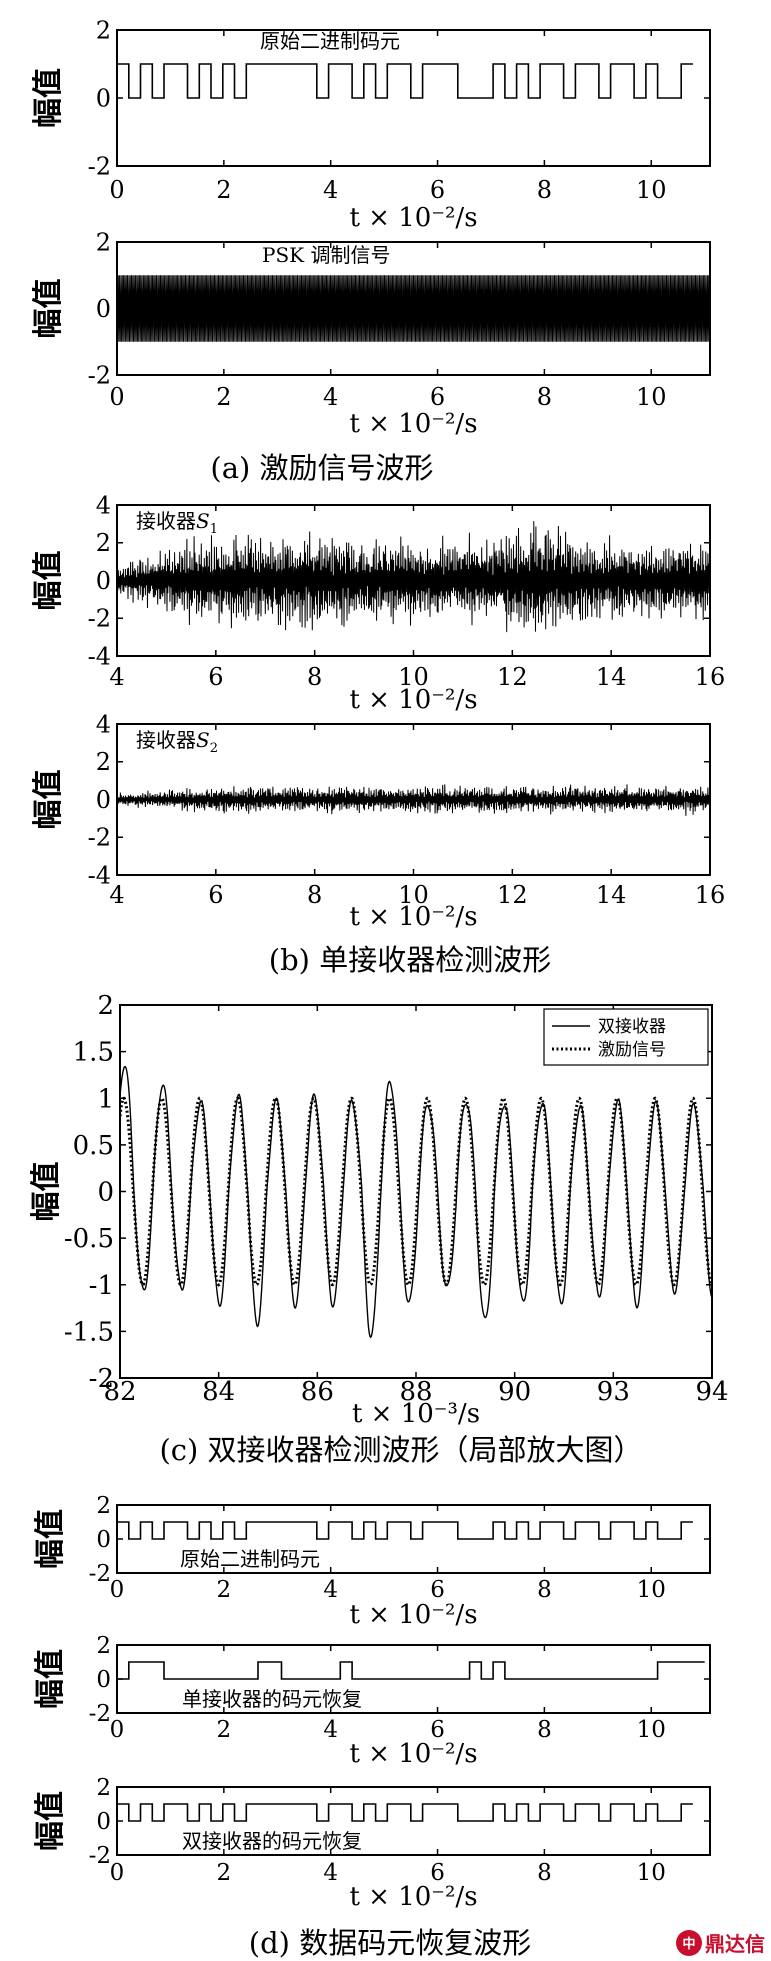 The height and width of the screenshot is (1961, 771). Describe the element at coordinates (512, 895) in the screenshot. I see `x-tick-label-b2-4: 12` at that location.